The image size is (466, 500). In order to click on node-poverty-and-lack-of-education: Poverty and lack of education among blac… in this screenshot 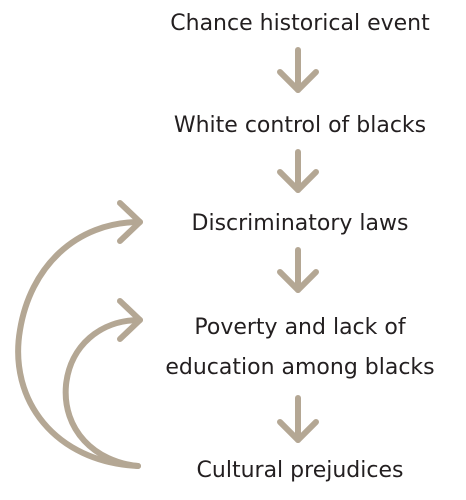, I will do `click(300, 347)`.